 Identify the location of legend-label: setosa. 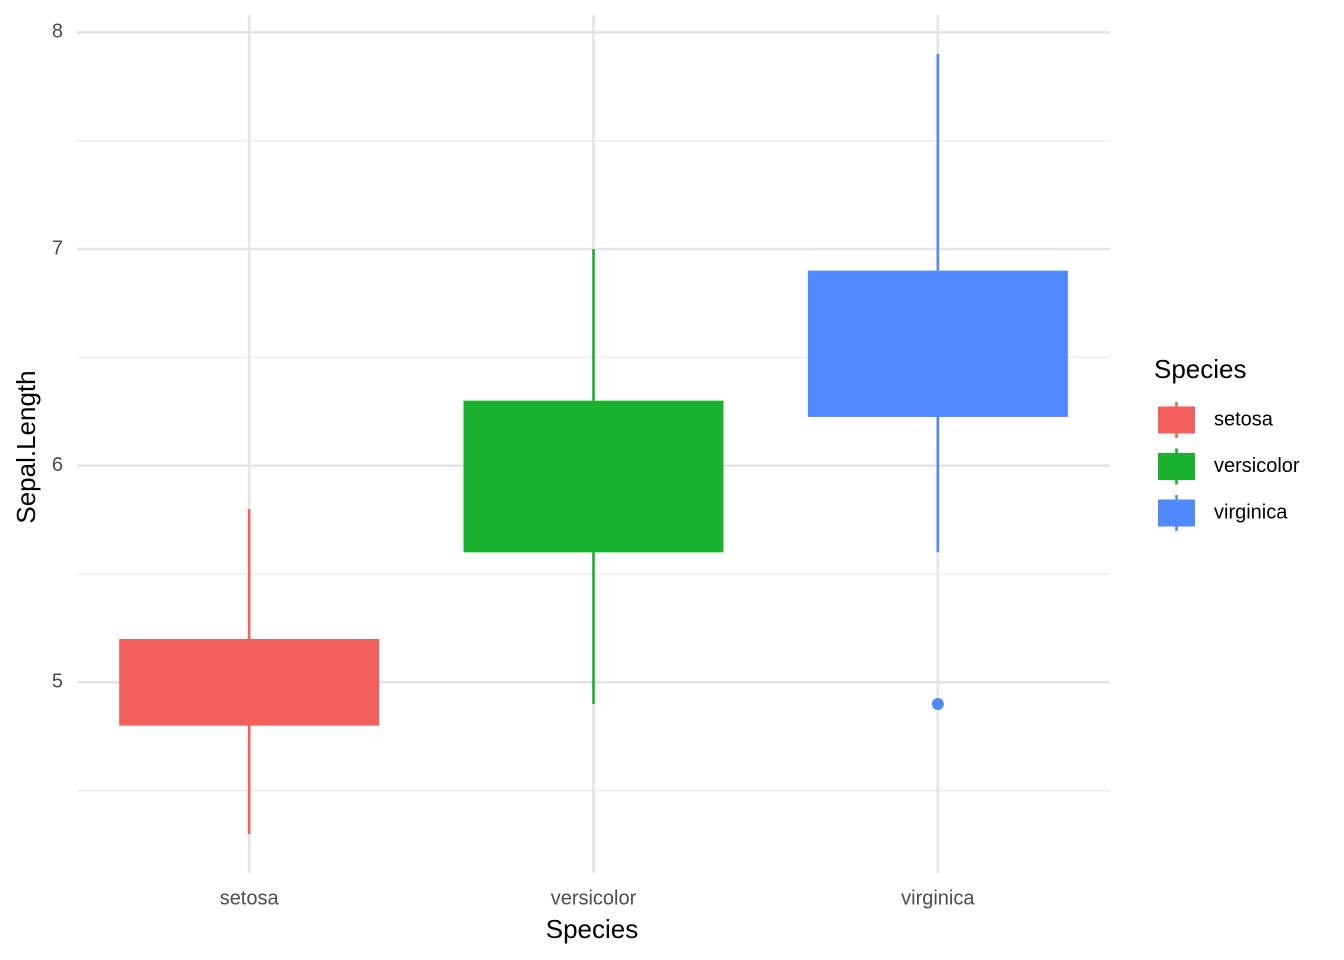
(1244, 419).